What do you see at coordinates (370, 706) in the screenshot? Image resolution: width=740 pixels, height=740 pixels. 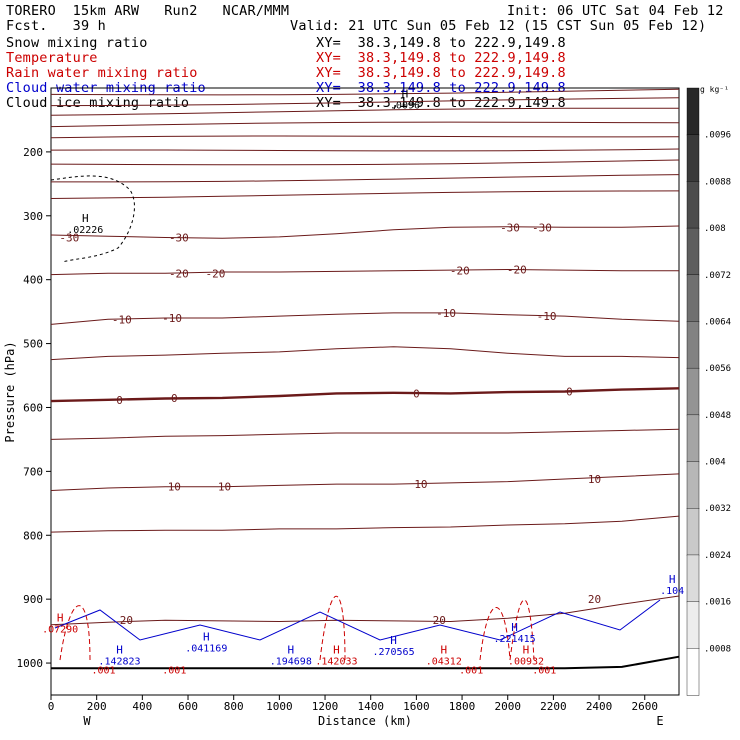 I see `x-tick-label: 1400` at bounding box center [370, 706].